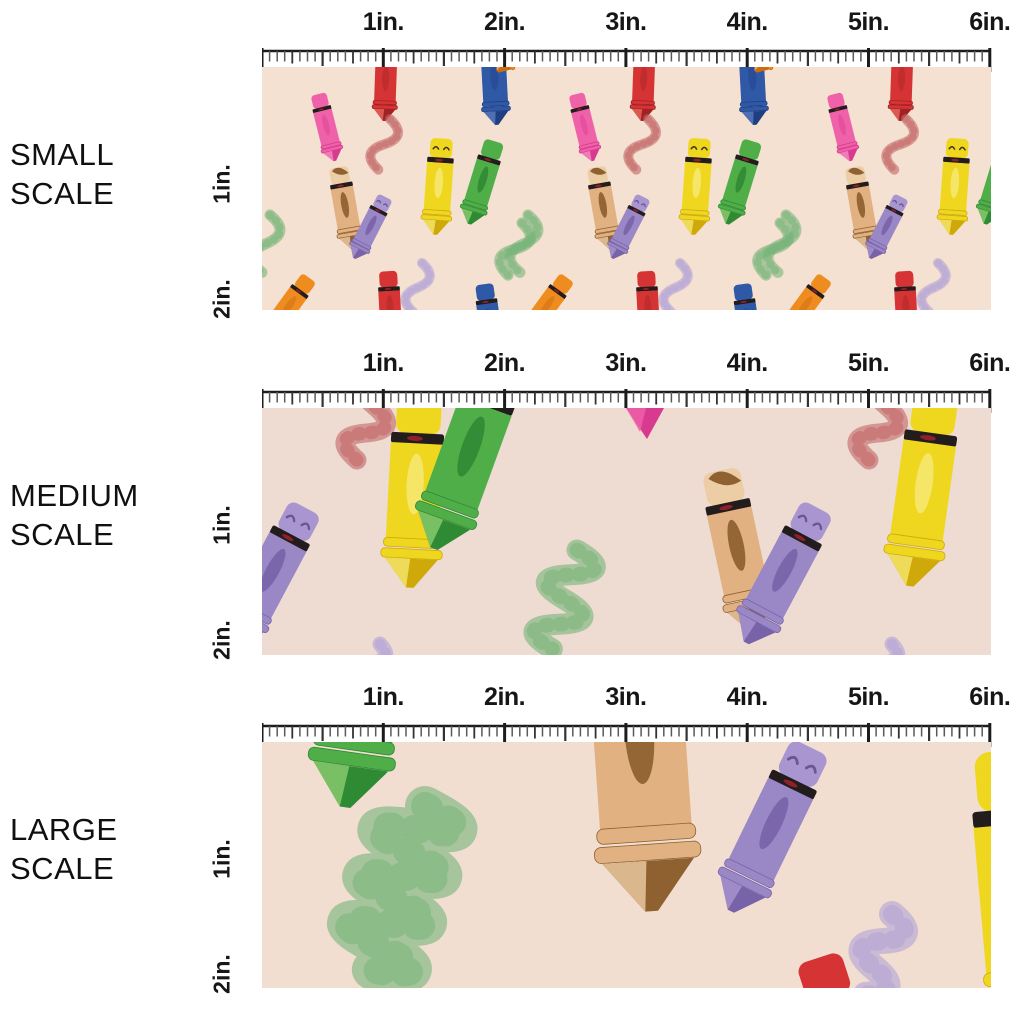 The height and width of the screenshot is (1024, 1024). I want to click on scale-word-1: SMALL, so click(62, 154).